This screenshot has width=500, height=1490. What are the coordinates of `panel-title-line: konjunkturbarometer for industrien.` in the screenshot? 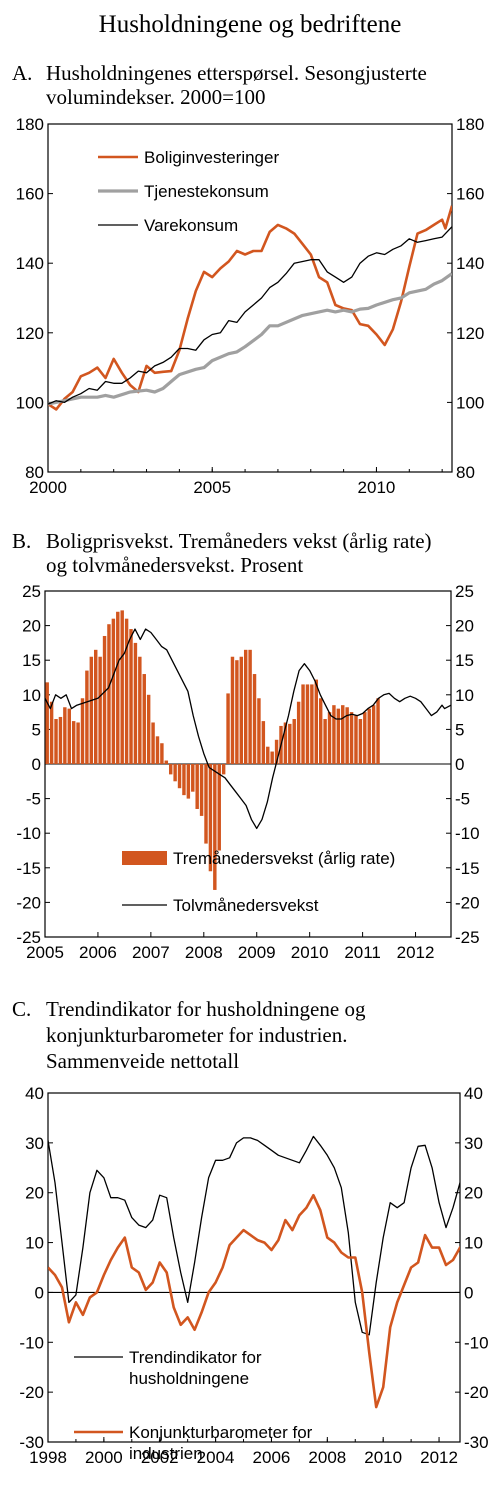 It's located at (197, 1035).